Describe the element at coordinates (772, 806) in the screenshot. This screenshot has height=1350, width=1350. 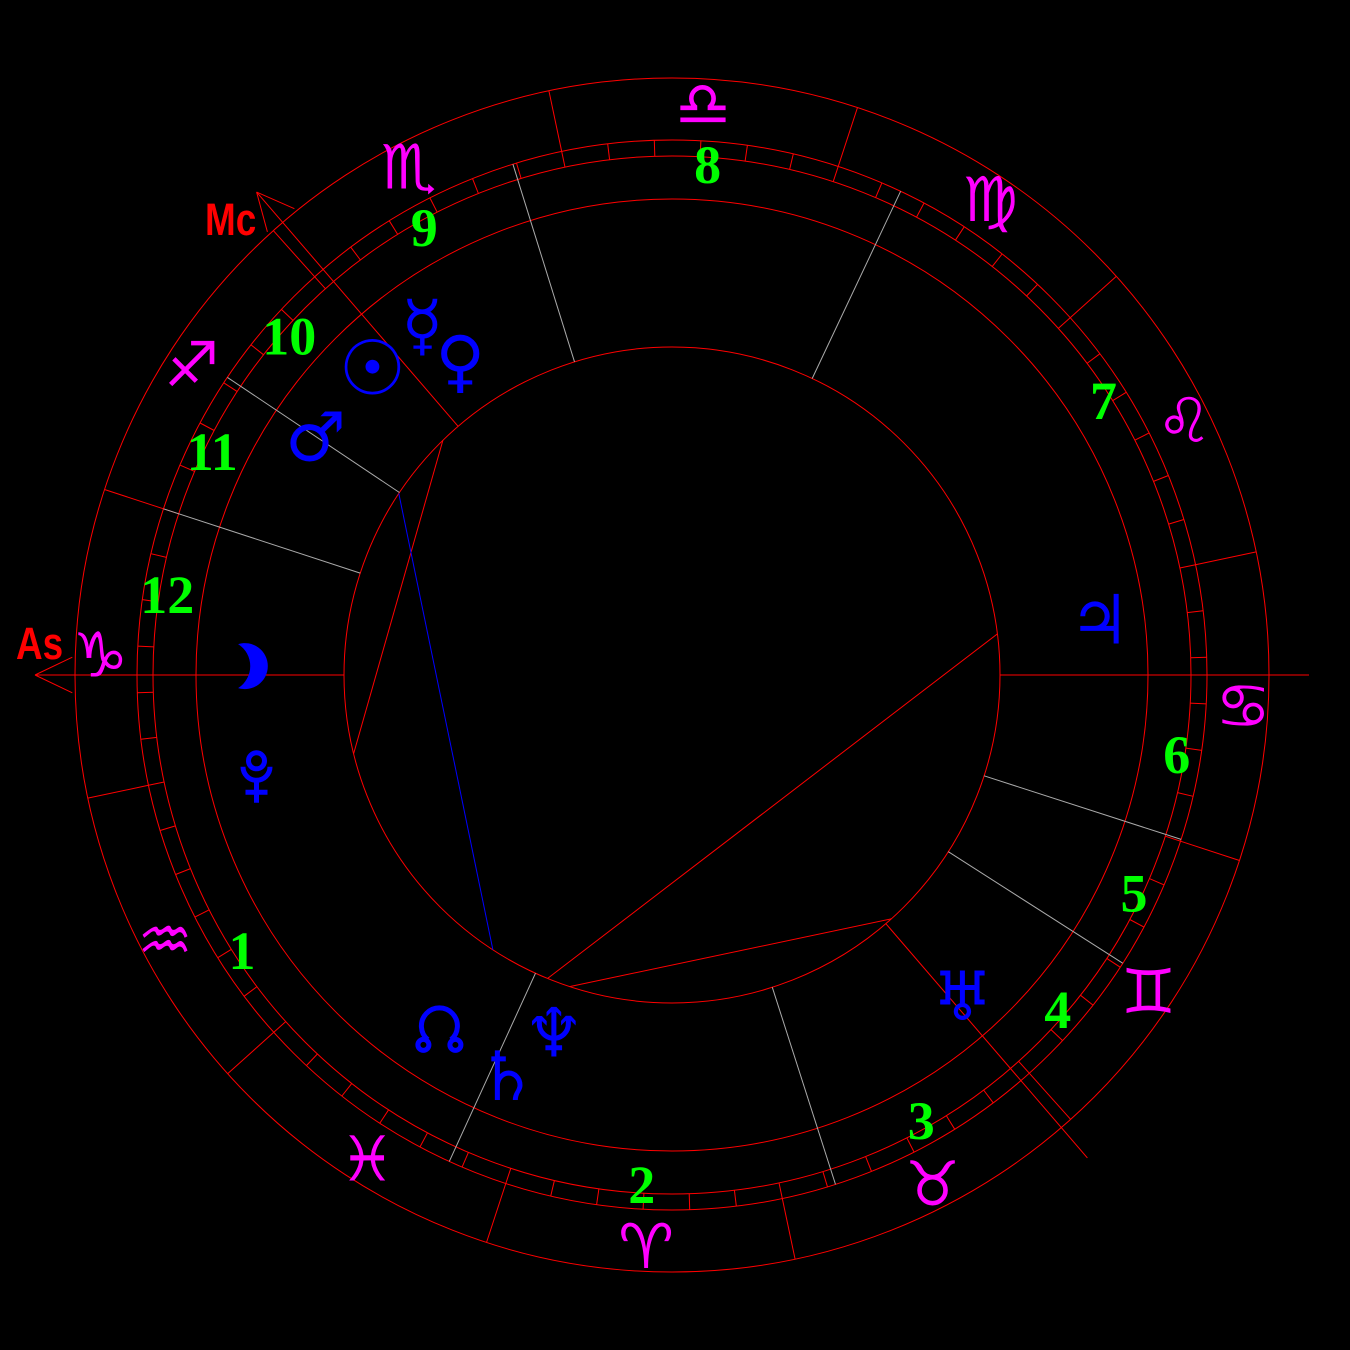
I see `aspect-line-saturn-jupiter` at that location.